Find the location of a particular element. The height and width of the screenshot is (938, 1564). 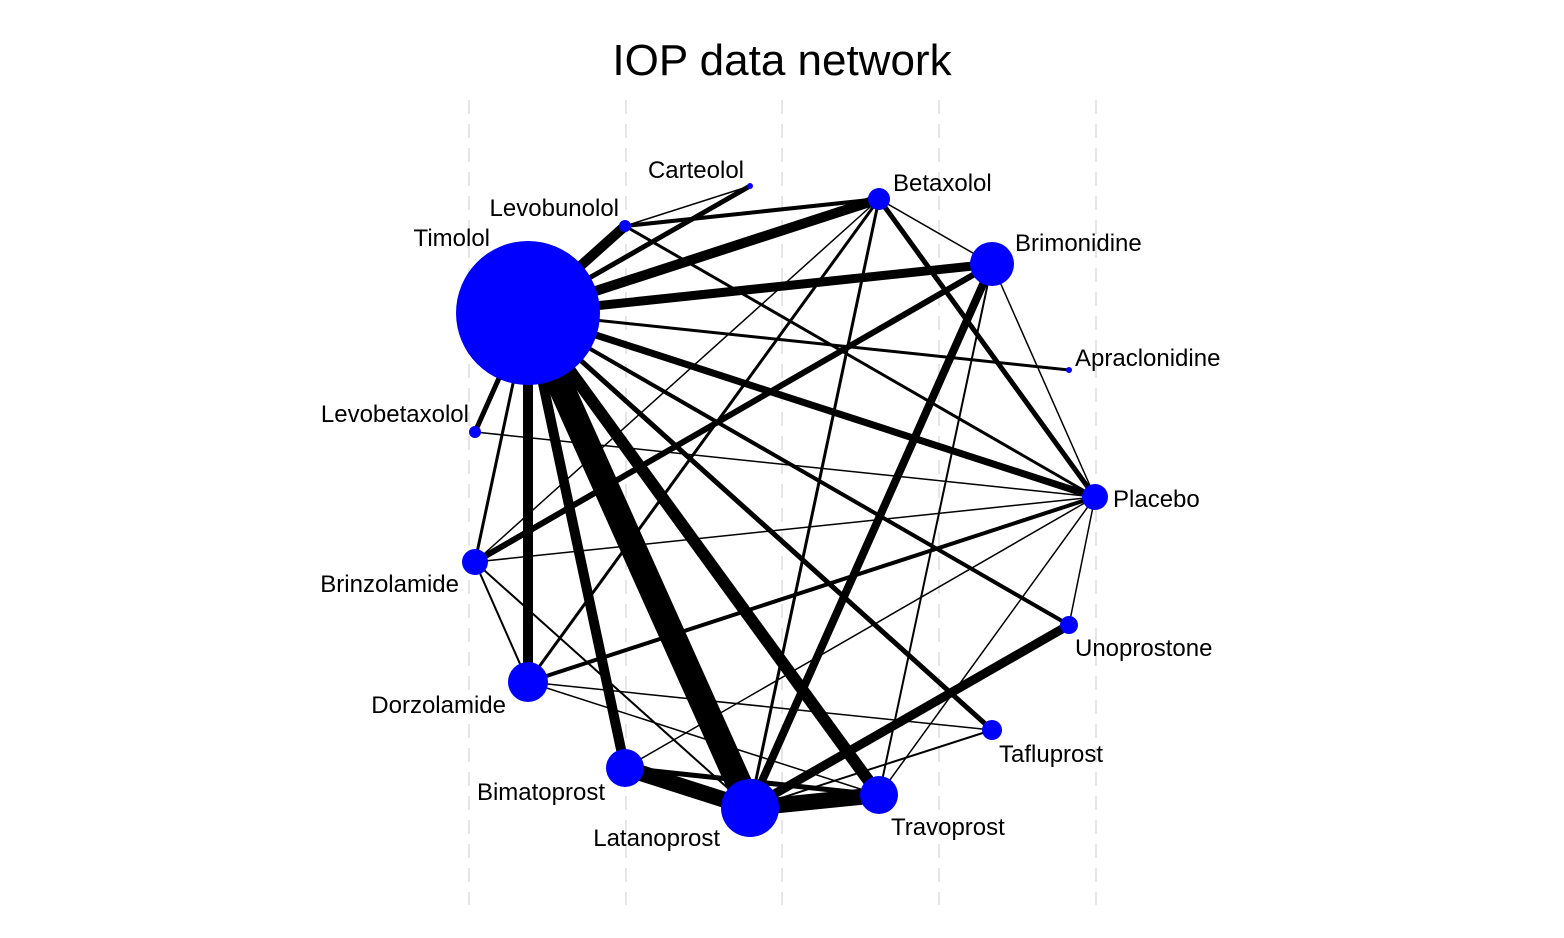

node-label-placebo: Placebo is located at coordinates (1156, 499).